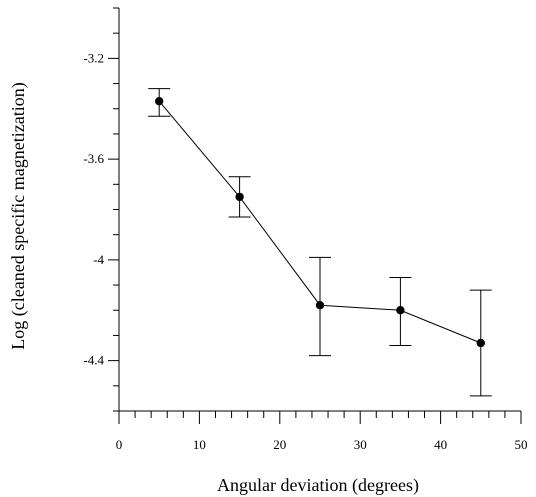 The height and width of the screenshot is (497, 536). What do you see at coordinates (93, 158) in the screenshot?
I see `y-tick-label: -3.6` at bounding box center [93, 158].